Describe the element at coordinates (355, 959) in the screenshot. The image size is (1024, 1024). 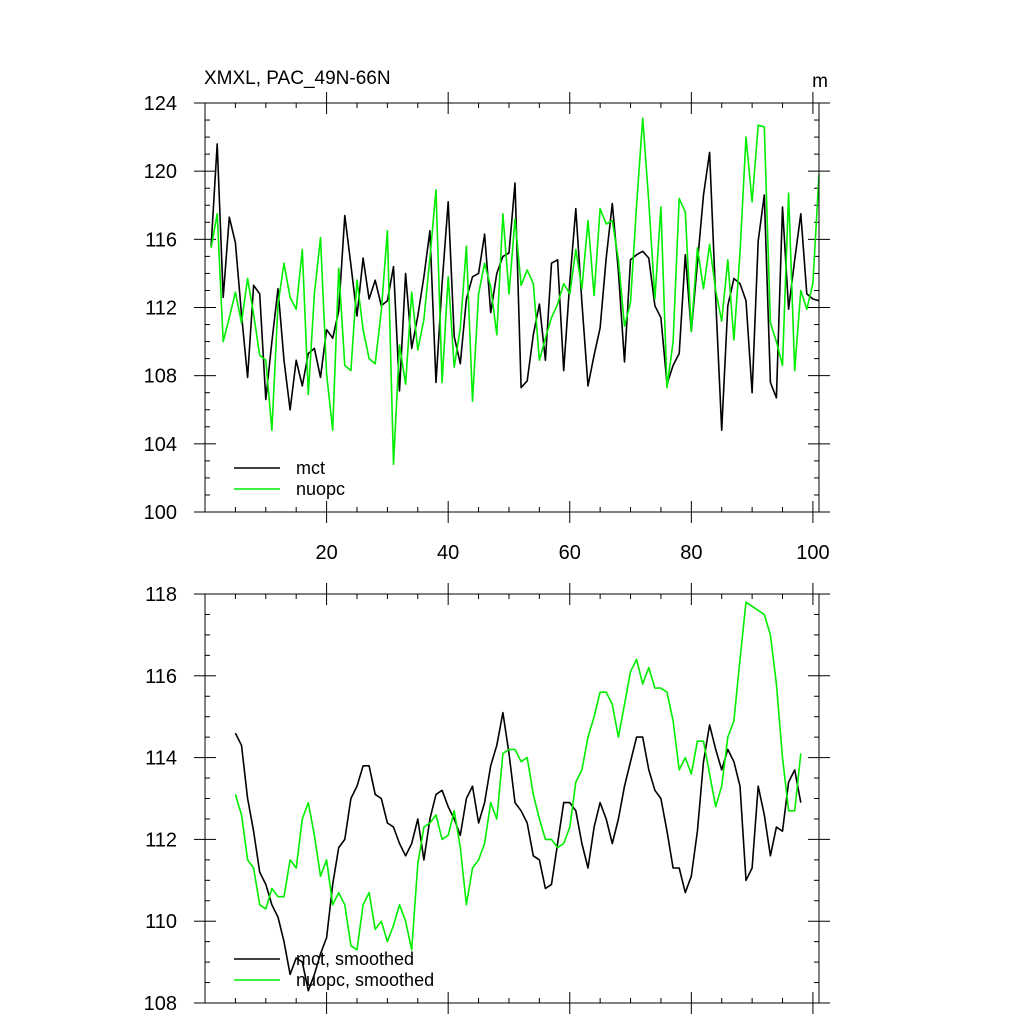
I see `legend-label: mct, smoothed` at that location.